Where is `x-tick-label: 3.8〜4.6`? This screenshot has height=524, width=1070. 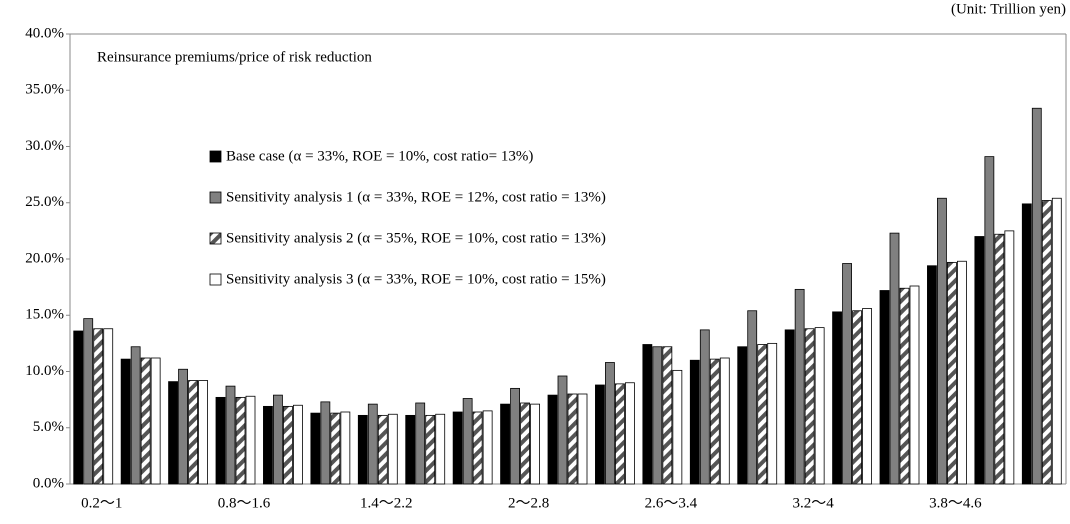
x-tick-label: 3.8〜4.6 is located at coordinates (955, 503).